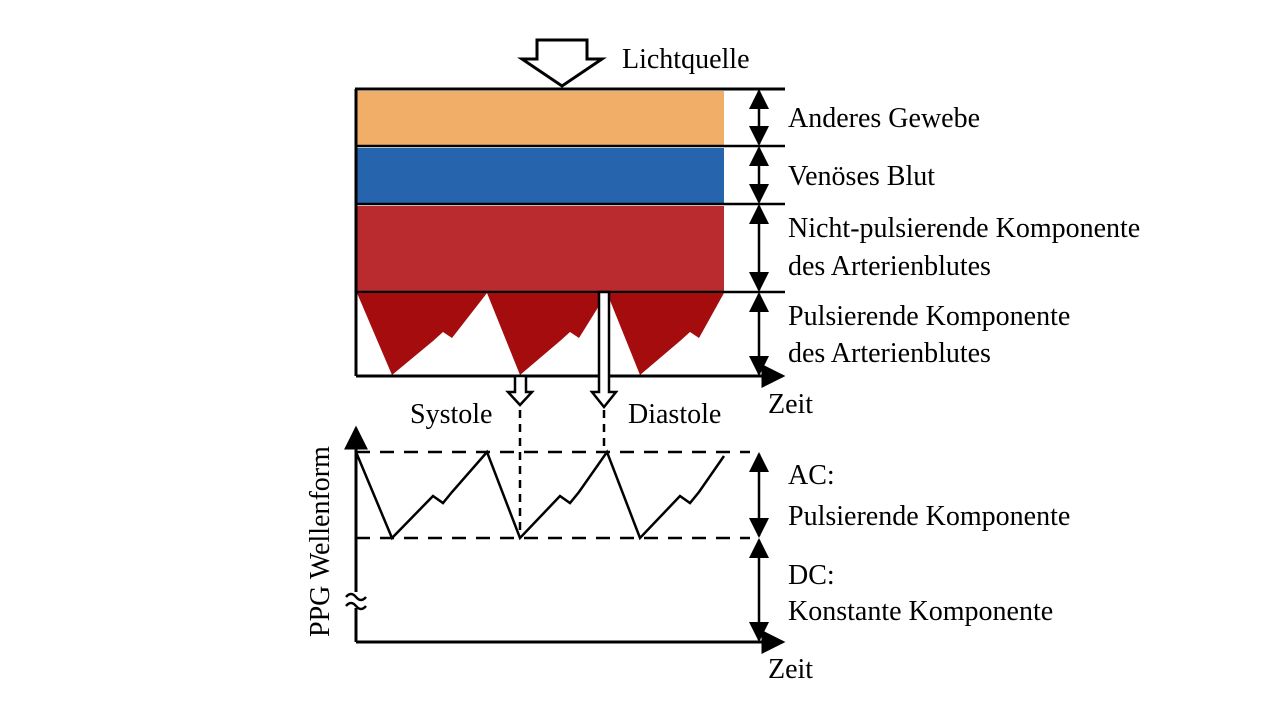  Describe the element at coordinates (790, 404) in the screenshot. I see `top-time-axis-label: Zeit` at that location.